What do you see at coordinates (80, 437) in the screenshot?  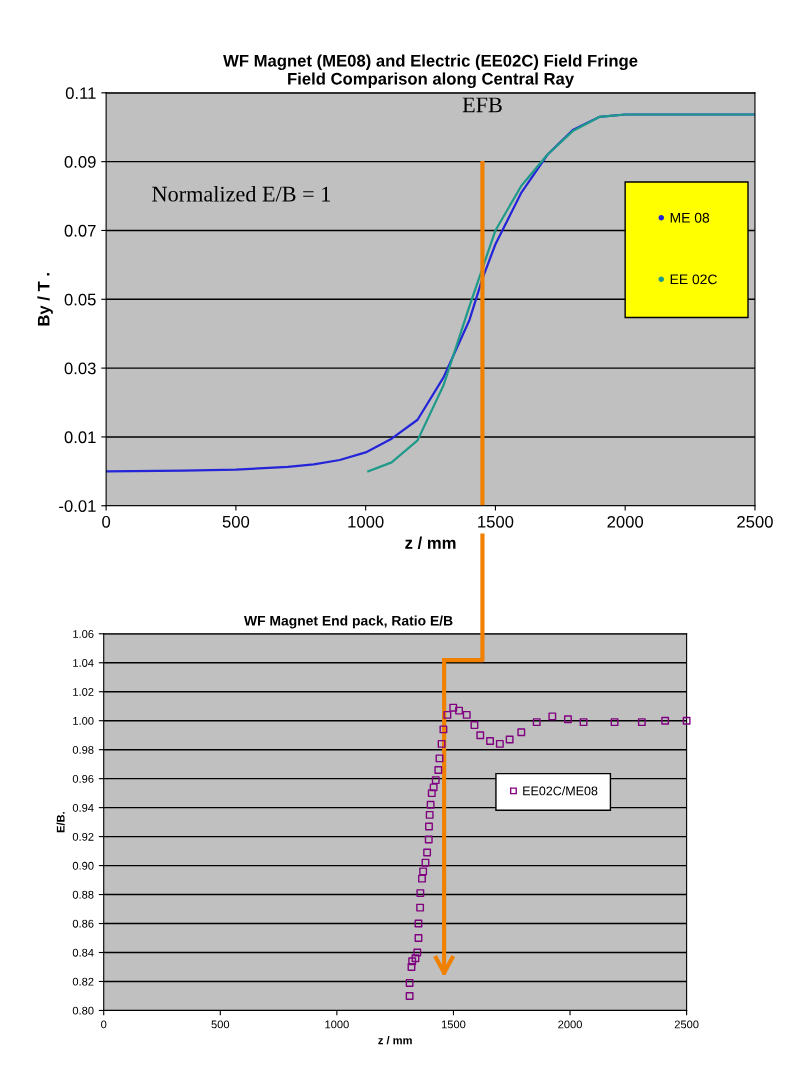 I see `y-tick-label: 0.01` at bounding box center [80, 437].